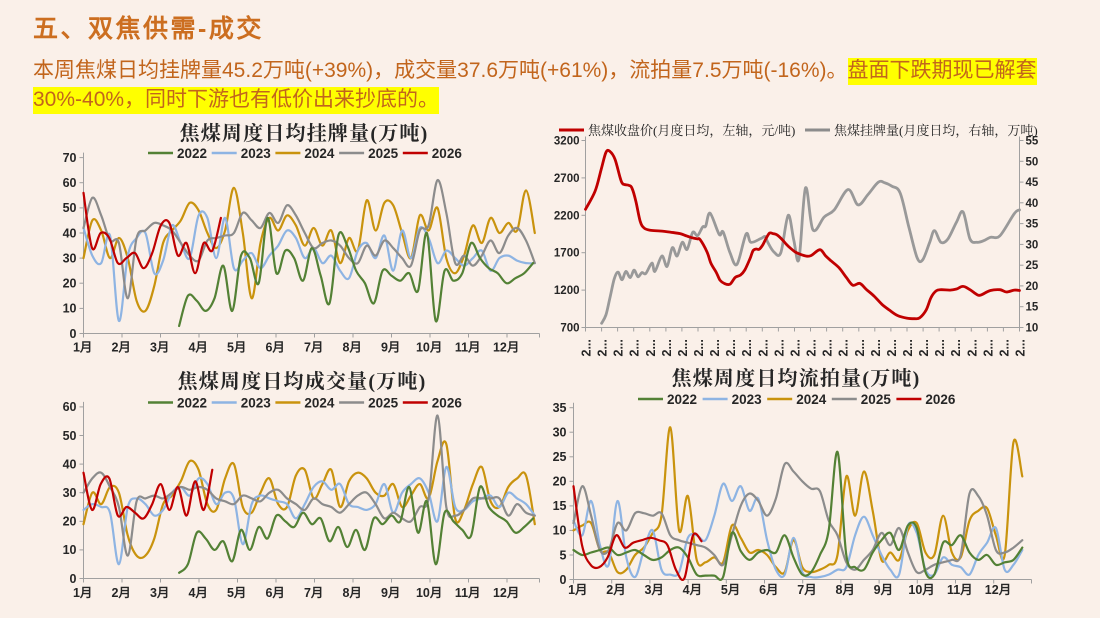 This screenshot has width=1100, height=618. Describe the element at coordinates (70, 407) in the screenshot. I see `svg-text: 60` at that location.